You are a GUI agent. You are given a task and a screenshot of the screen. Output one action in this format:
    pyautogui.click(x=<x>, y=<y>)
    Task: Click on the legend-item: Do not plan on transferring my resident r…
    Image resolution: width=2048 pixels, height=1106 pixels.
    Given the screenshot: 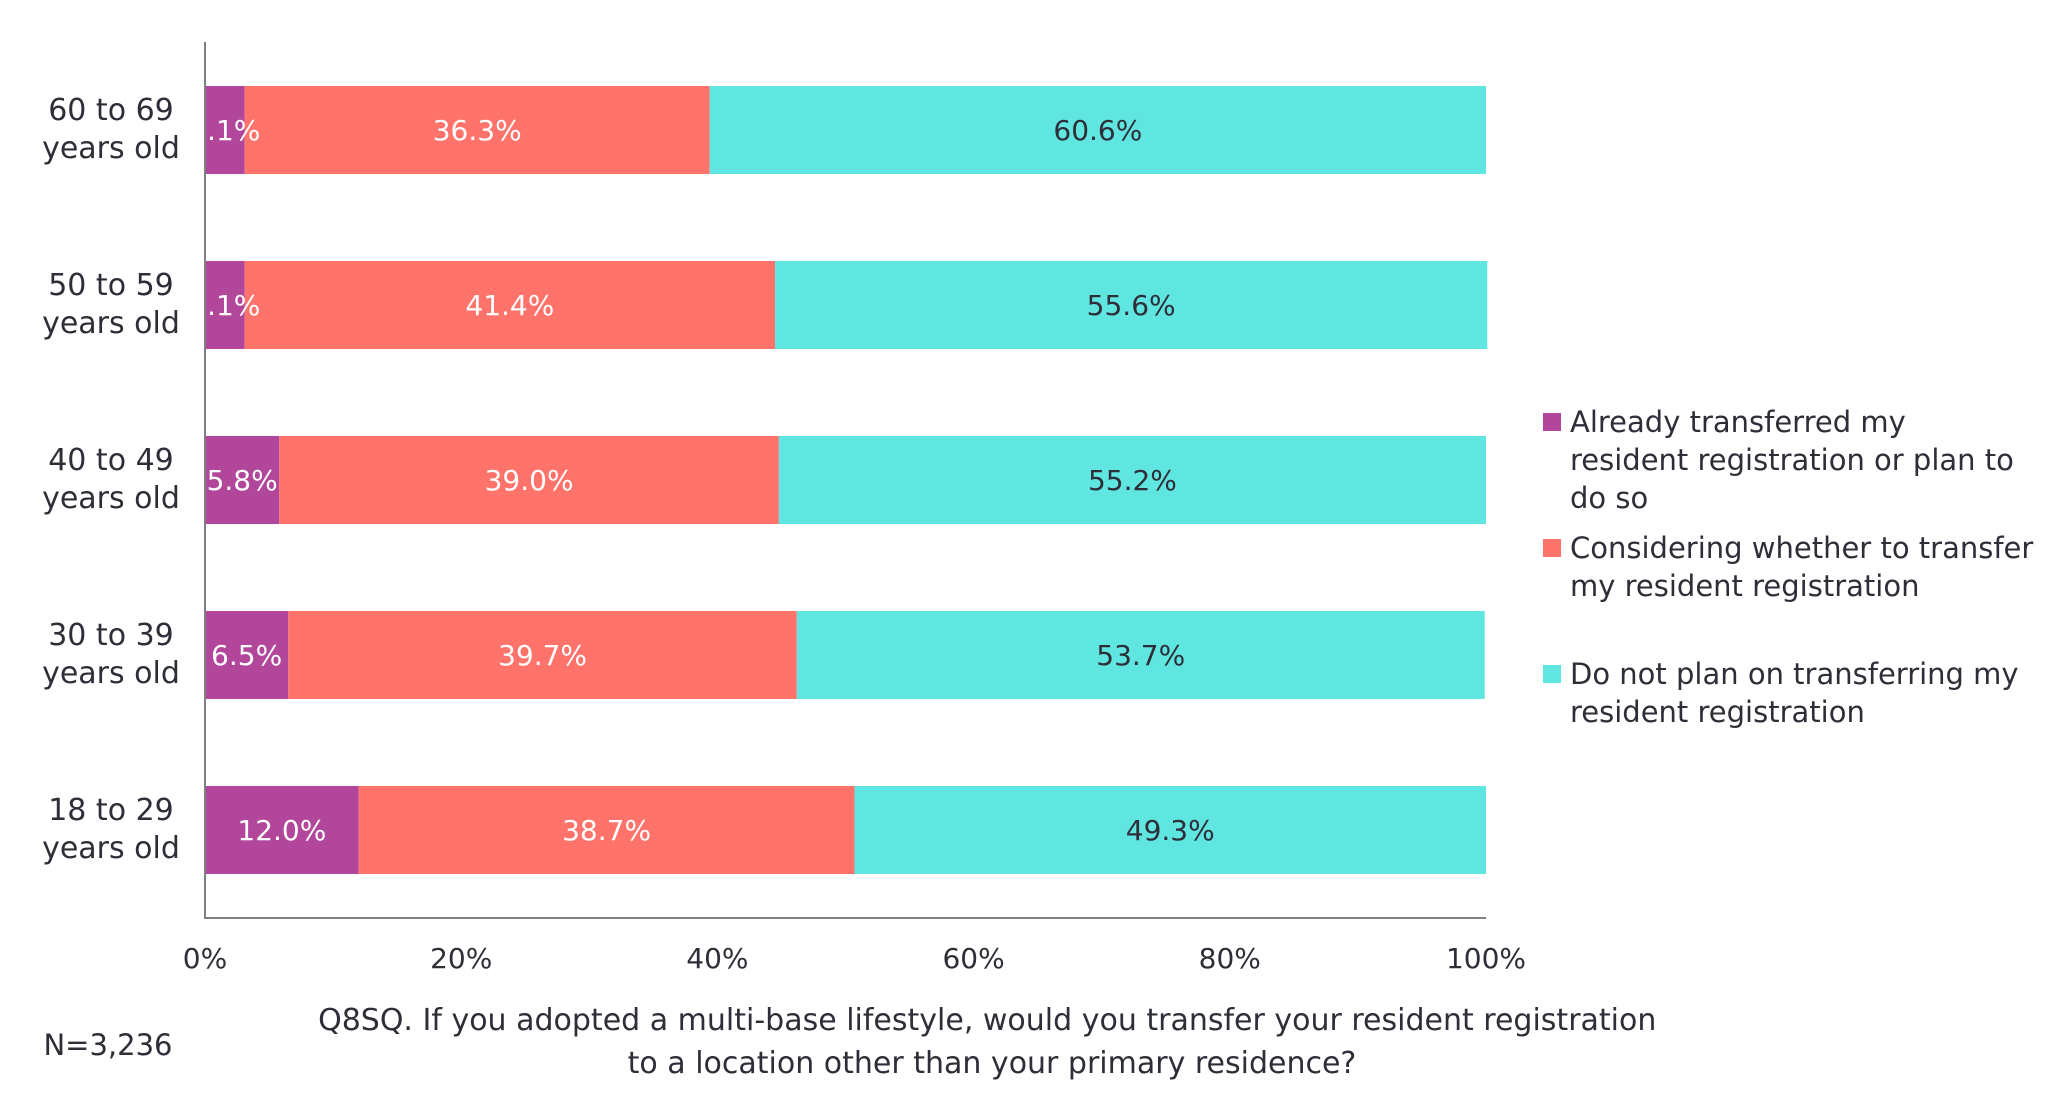 What is the action you would take?
    pyautogui.click(x=1781, y=693)
    